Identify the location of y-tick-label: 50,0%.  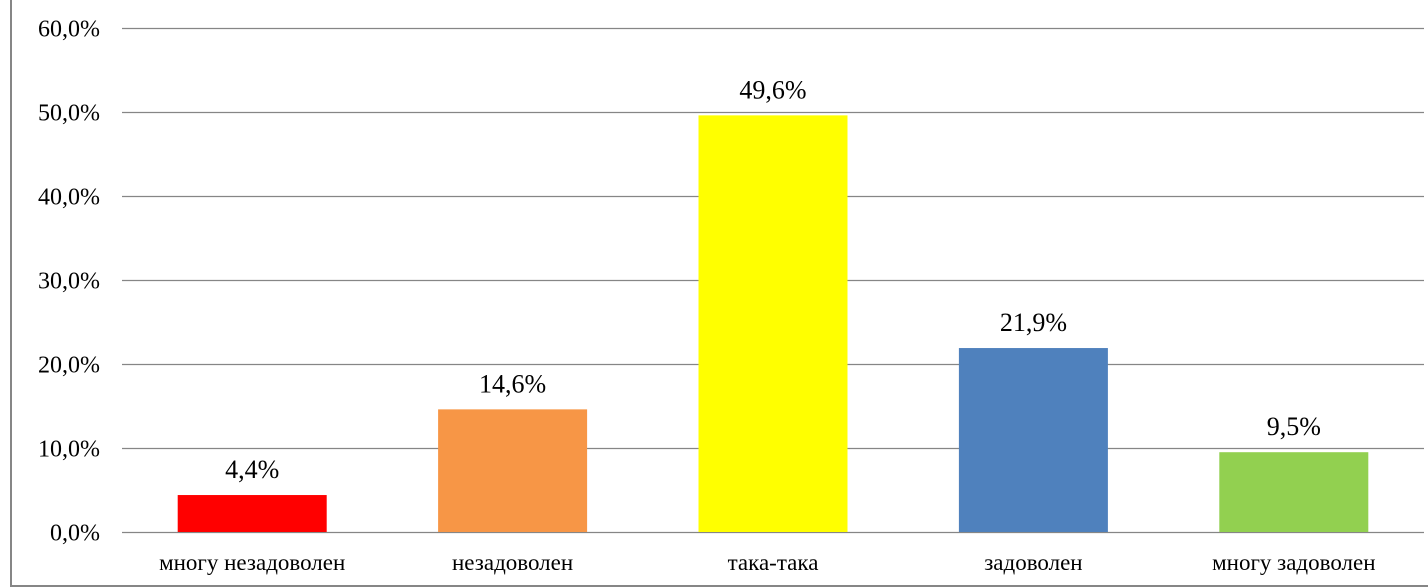
(69, 114).